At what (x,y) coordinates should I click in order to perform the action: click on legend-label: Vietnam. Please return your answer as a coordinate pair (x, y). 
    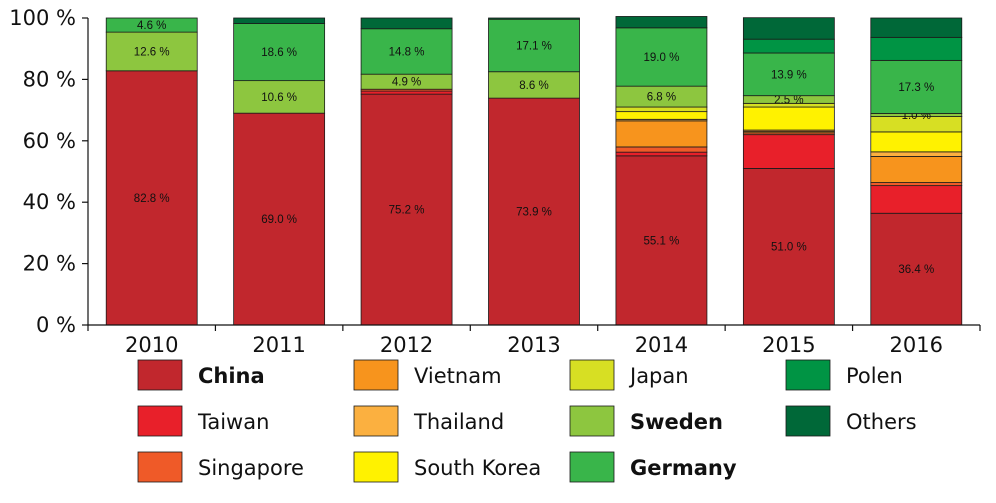
    Looking at the image, I should click on (458, 376).